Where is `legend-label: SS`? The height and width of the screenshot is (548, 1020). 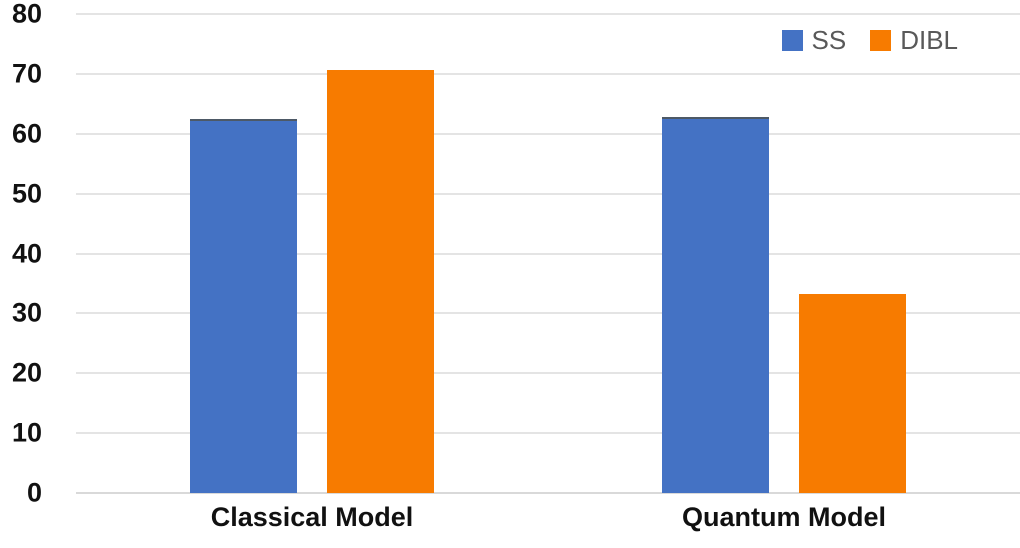
legend-label: SS is located at coordinates (829, 40).